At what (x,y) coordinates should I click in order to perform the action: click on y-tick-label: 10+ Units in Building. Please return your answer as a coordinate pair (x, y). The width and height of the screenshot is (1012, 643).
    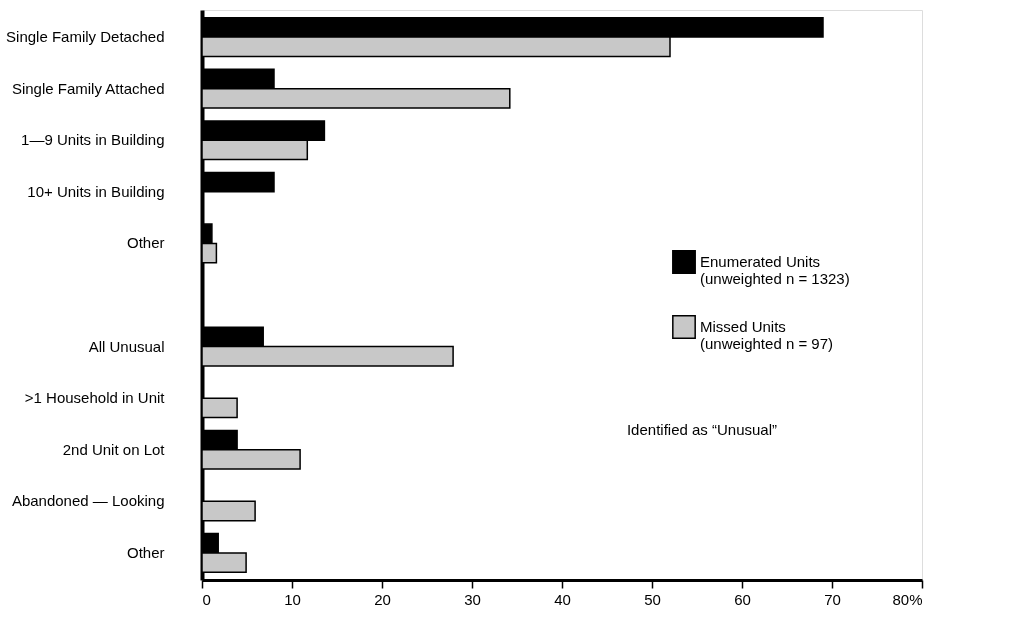
    Looking at the image, I should click on (96, 191).